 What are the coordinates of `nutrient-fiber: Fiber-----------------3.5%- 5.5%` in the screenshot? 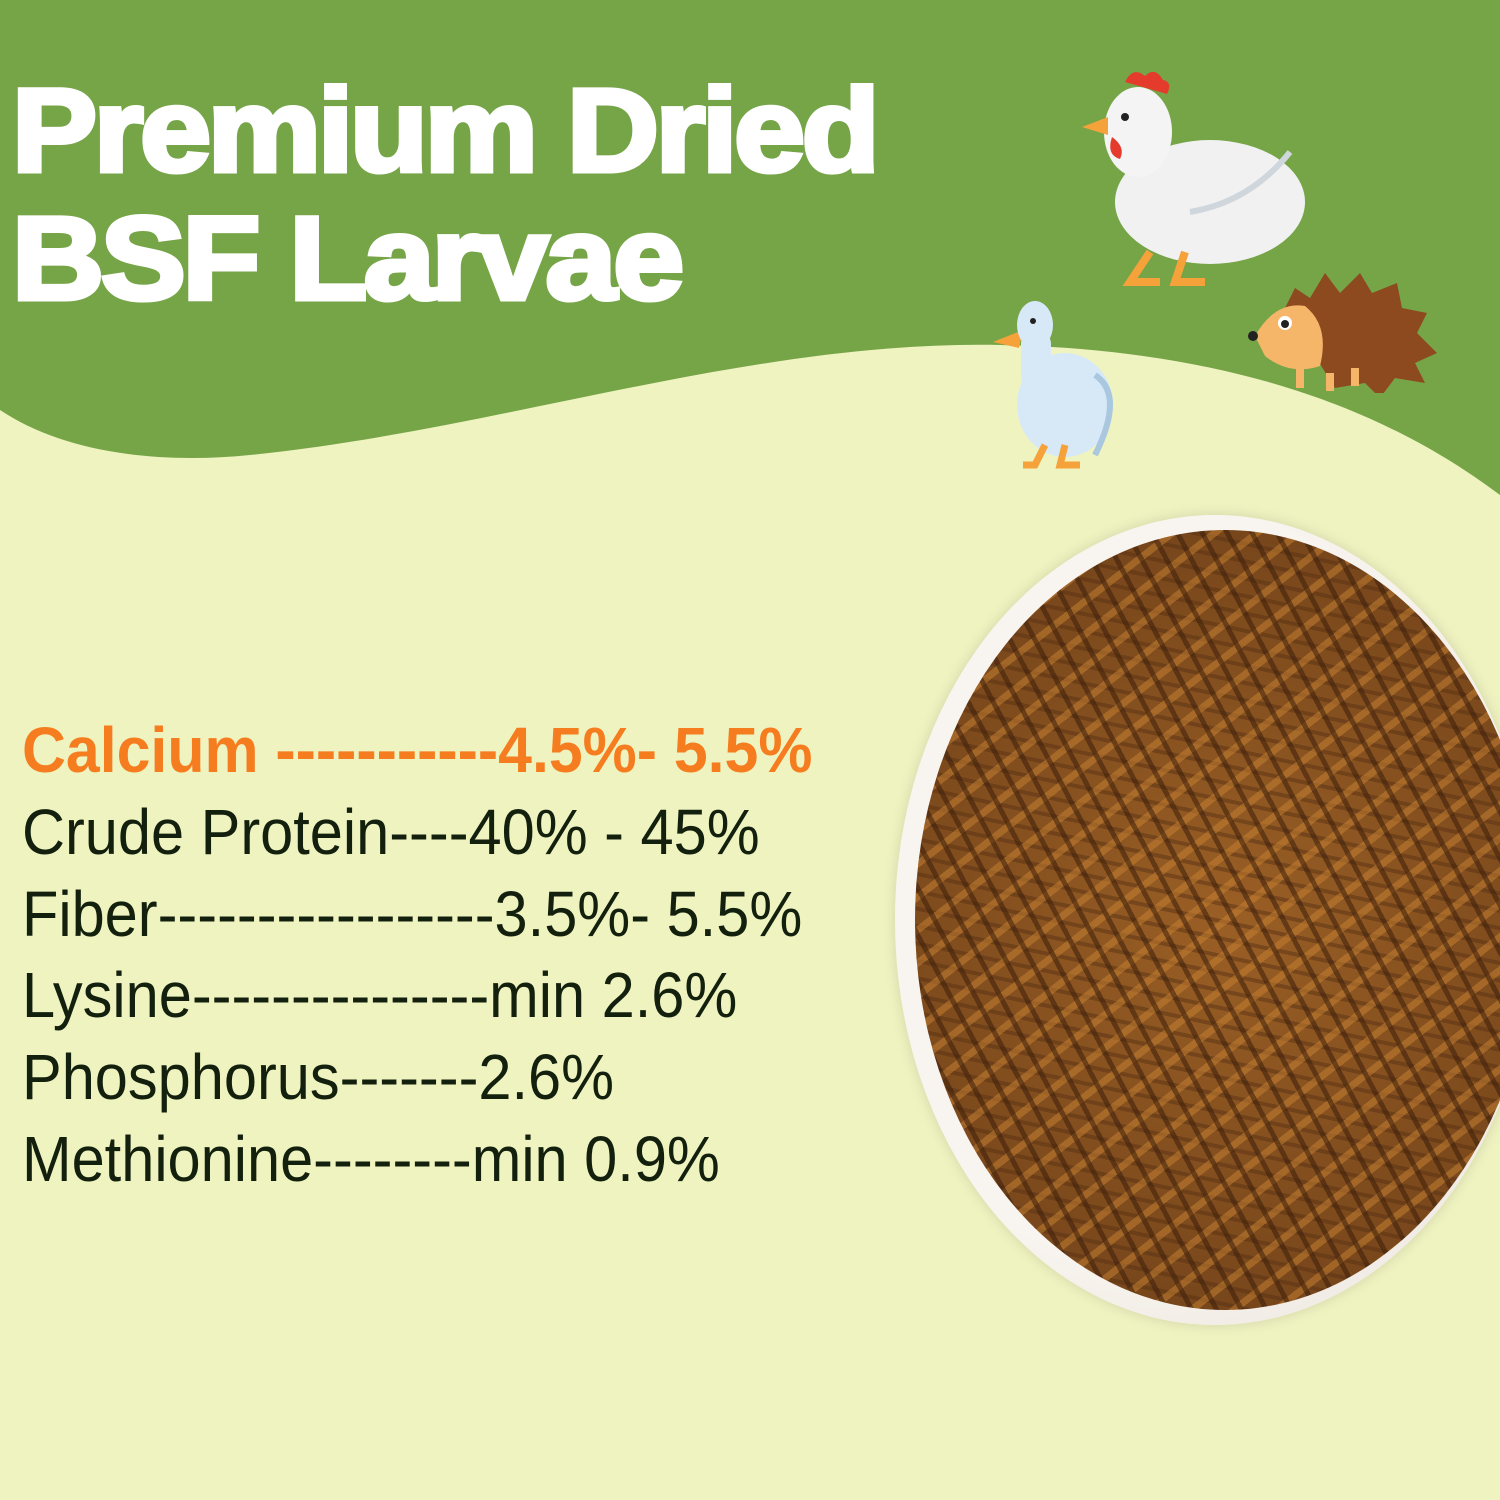 It's located at (412, 914).